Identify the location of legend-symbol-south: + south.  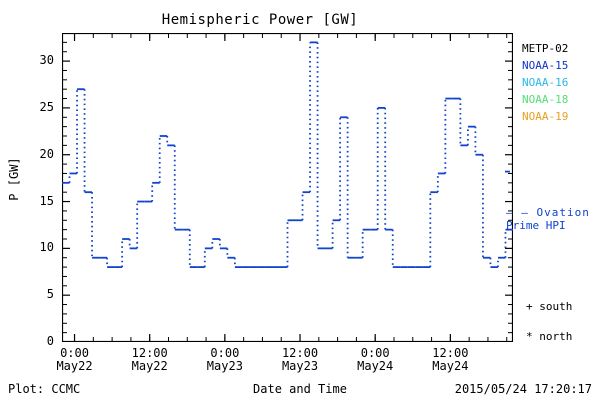
(549, 306).